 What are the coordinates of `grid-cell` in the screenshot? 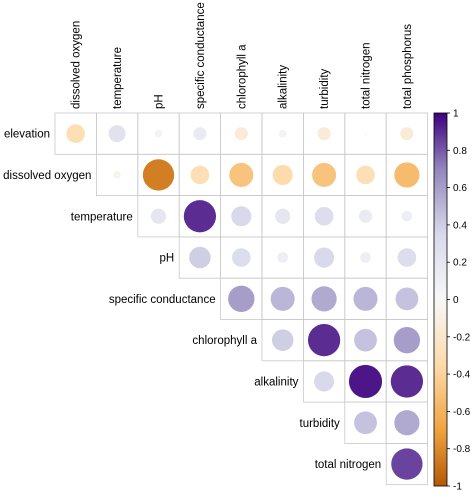 It's located at (407, 464).